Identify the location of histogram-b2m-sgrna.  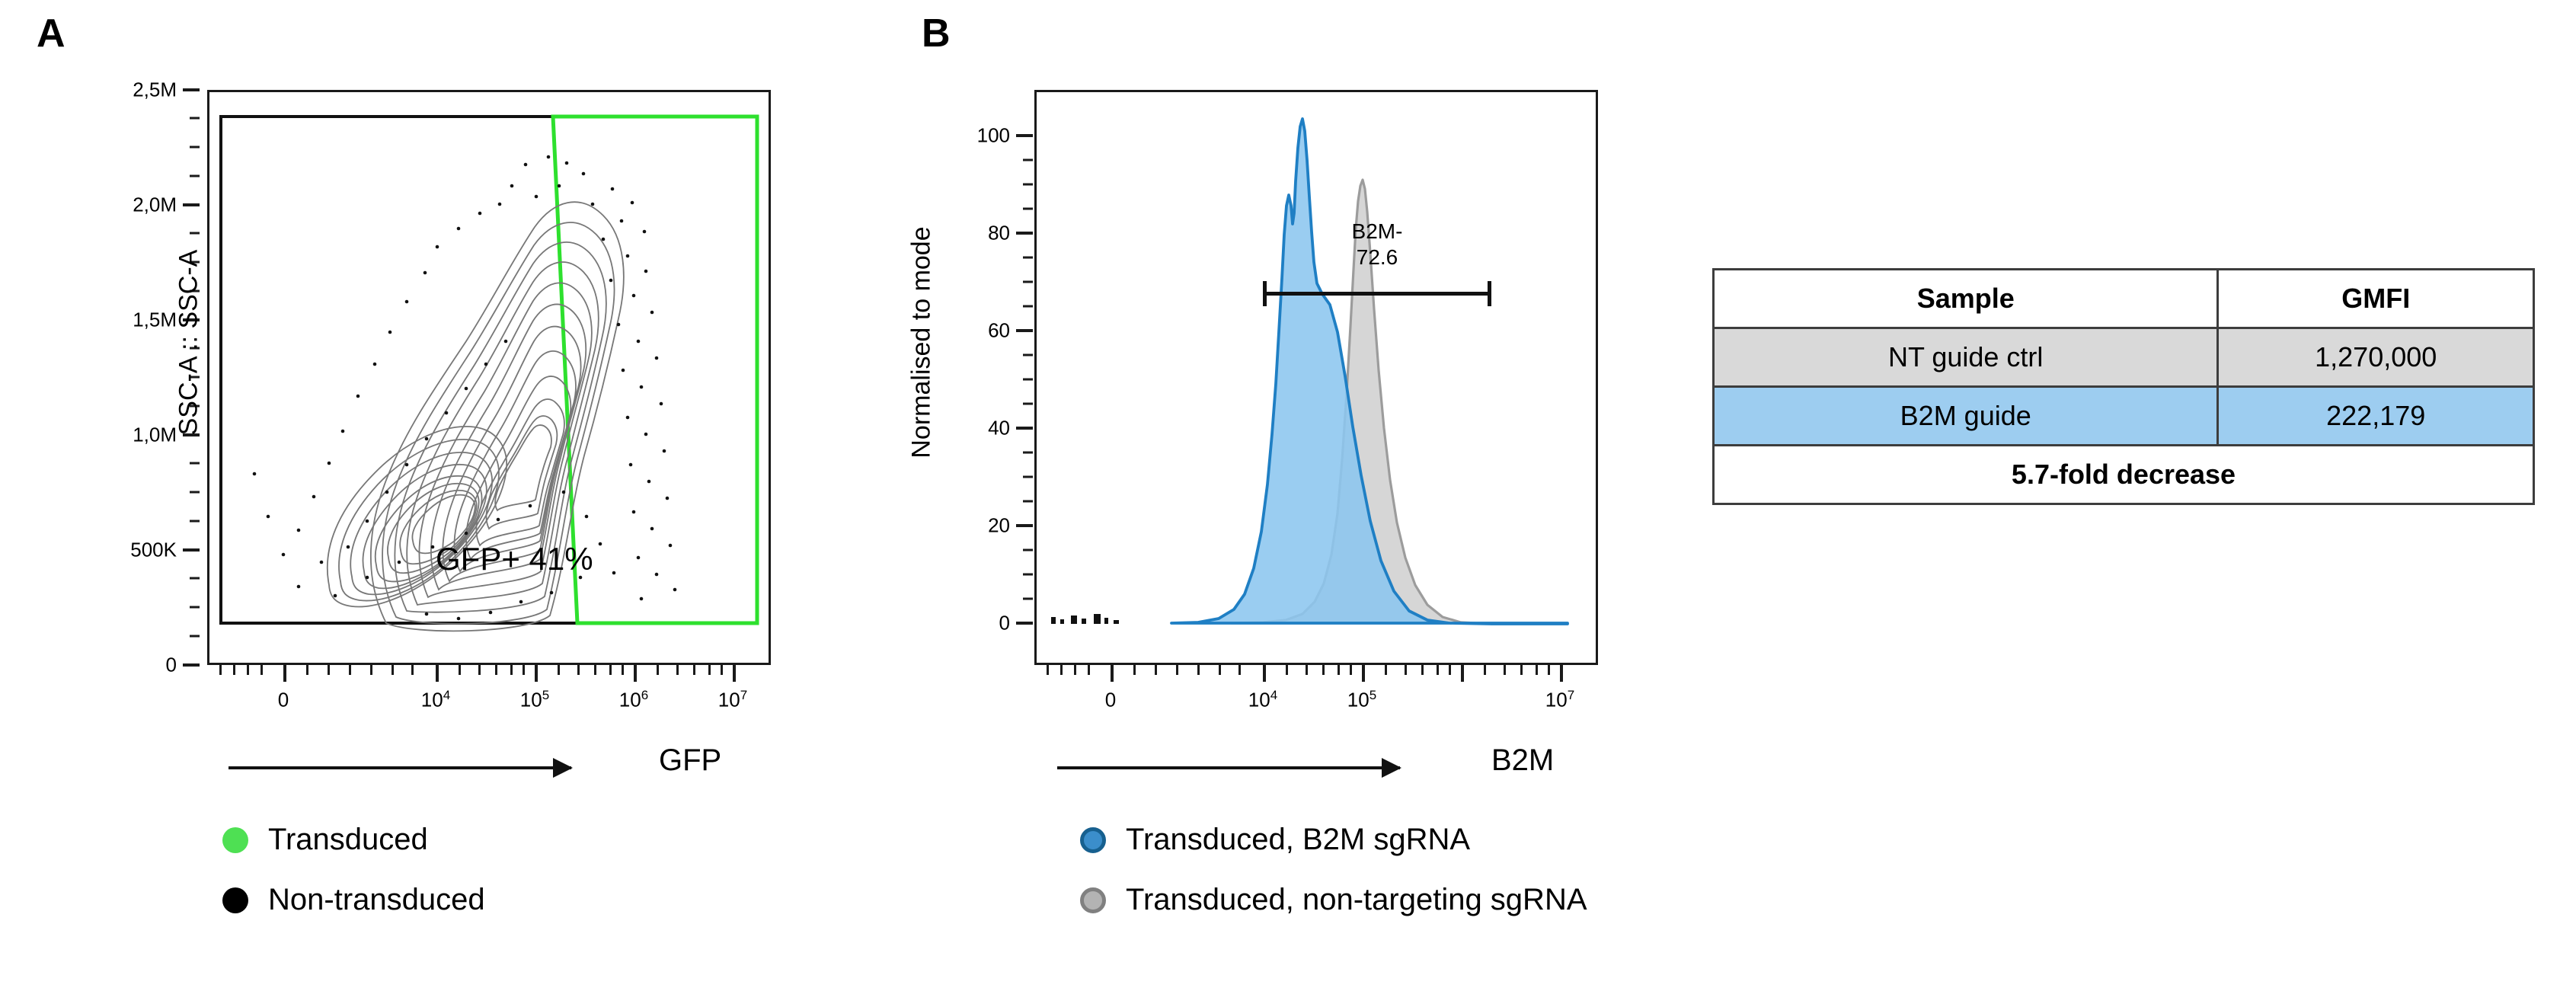
(1370, 371).